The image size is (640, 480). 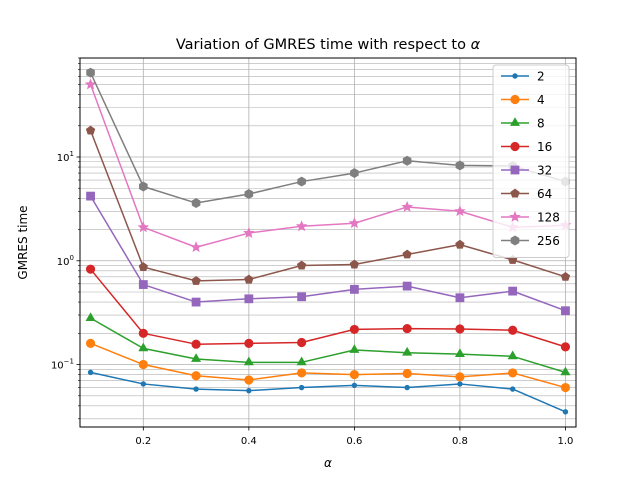 I want to click on y-tick-label: 10¹, so click(x=65, y=157).